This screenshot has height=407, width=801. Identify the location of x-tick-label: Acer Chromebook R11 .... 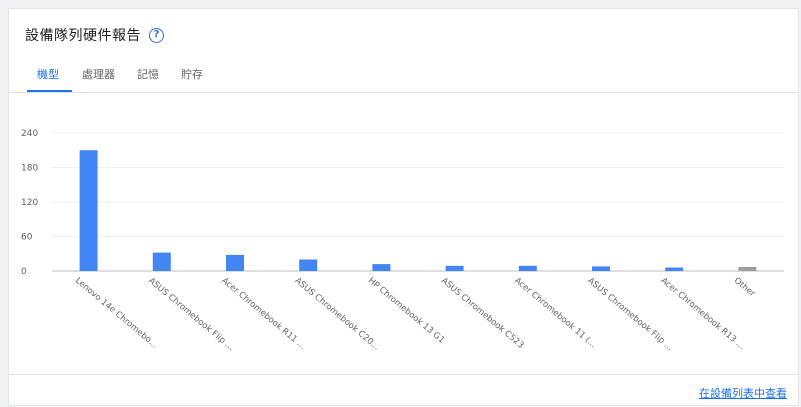
(263, 314).